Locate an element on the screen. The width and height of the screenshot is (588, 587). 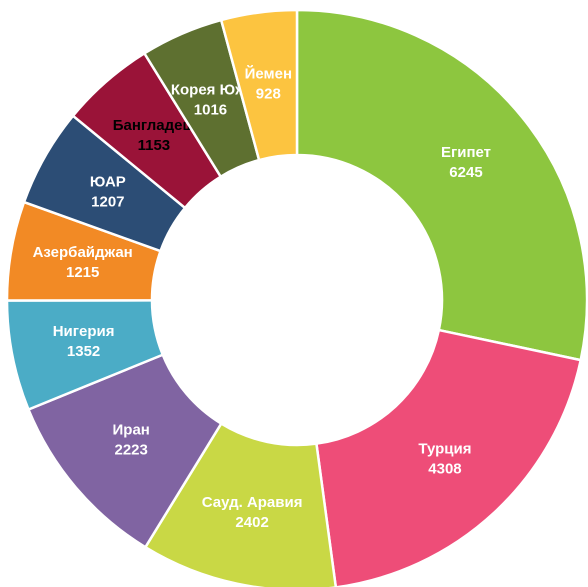
value-label: 1153 is located at coordinates (154, 145).